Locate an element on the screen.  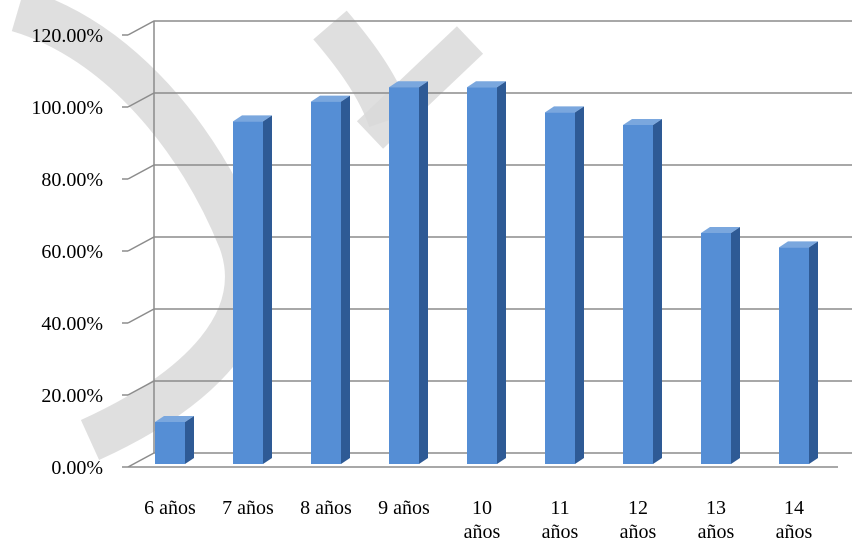
y-tick-label: 0.00% is located at coordinates (77, 468).